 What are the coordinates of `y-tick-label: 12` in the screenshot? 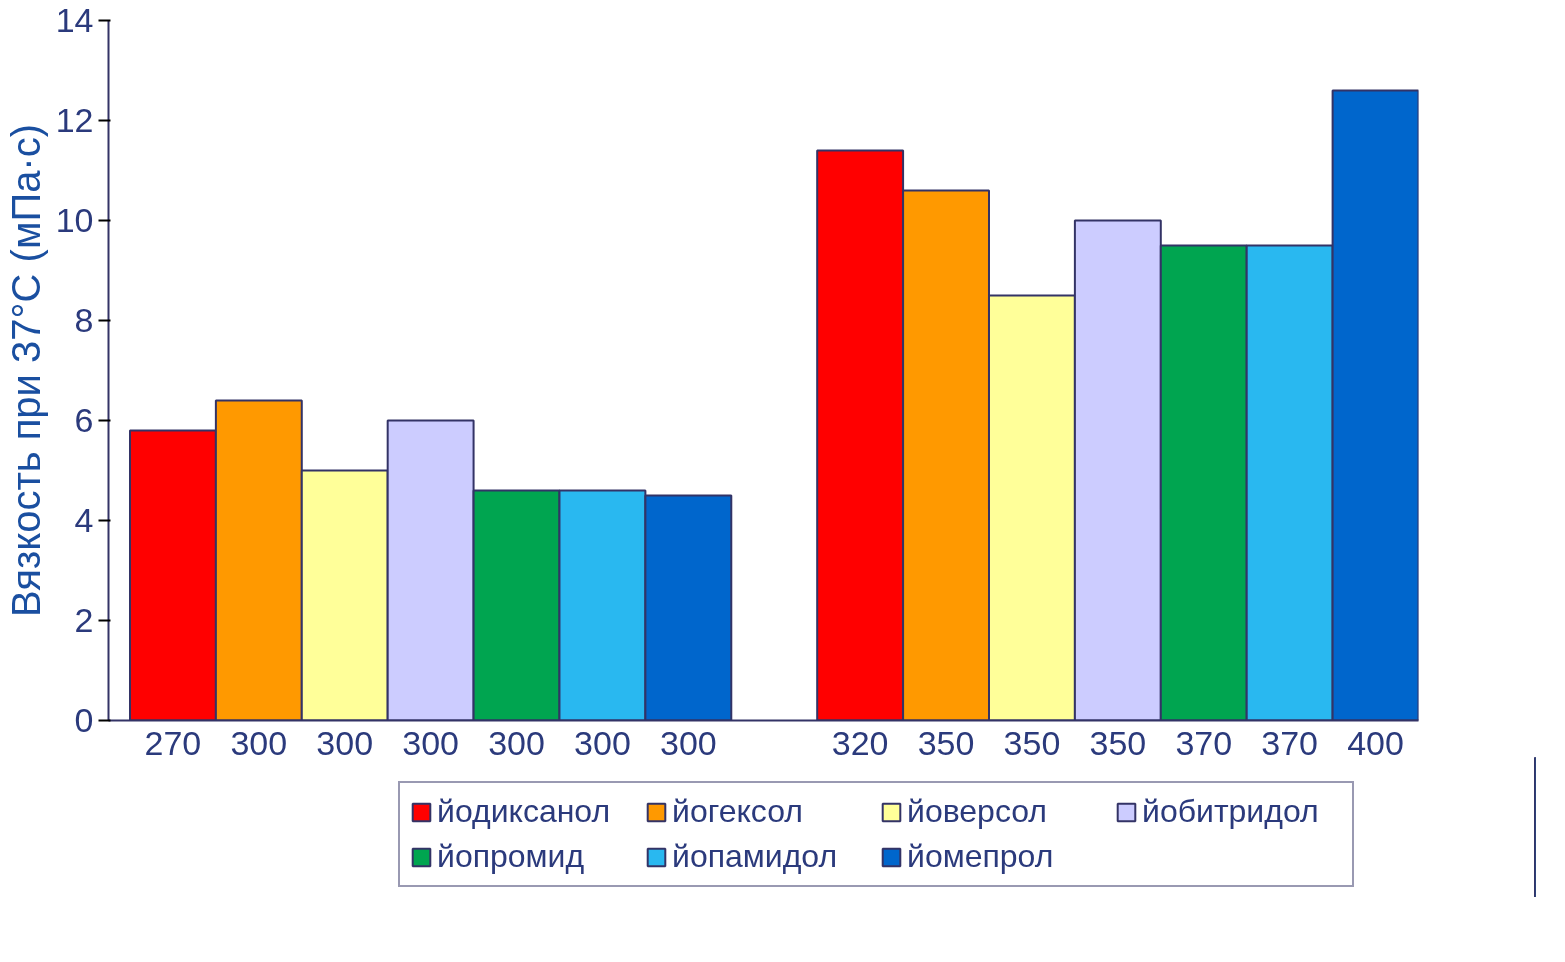 It's located at (74, 120).